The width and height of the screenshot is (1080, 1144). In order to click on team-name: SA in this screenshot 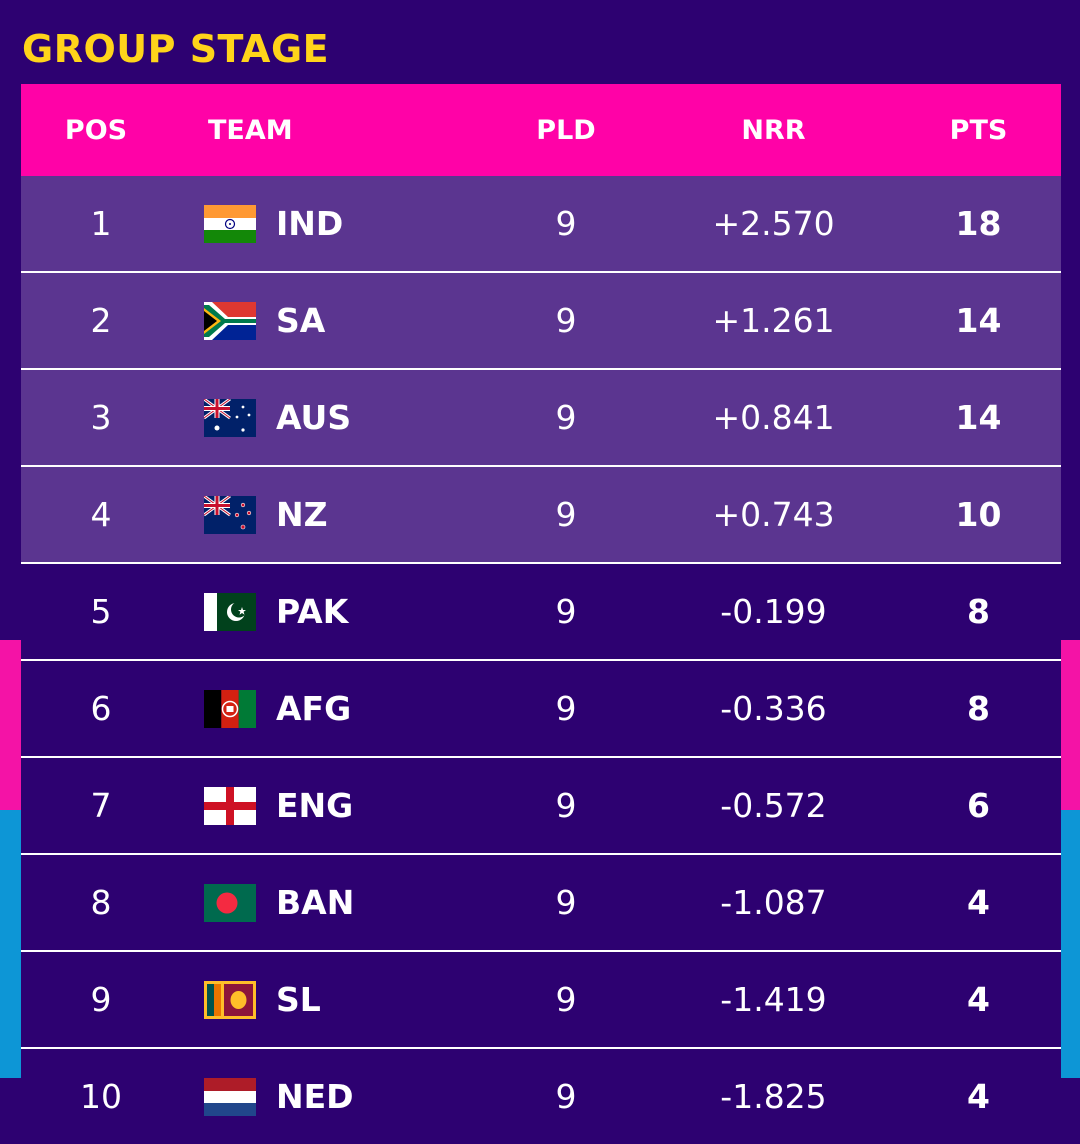, I will do `click(301, 320)`.